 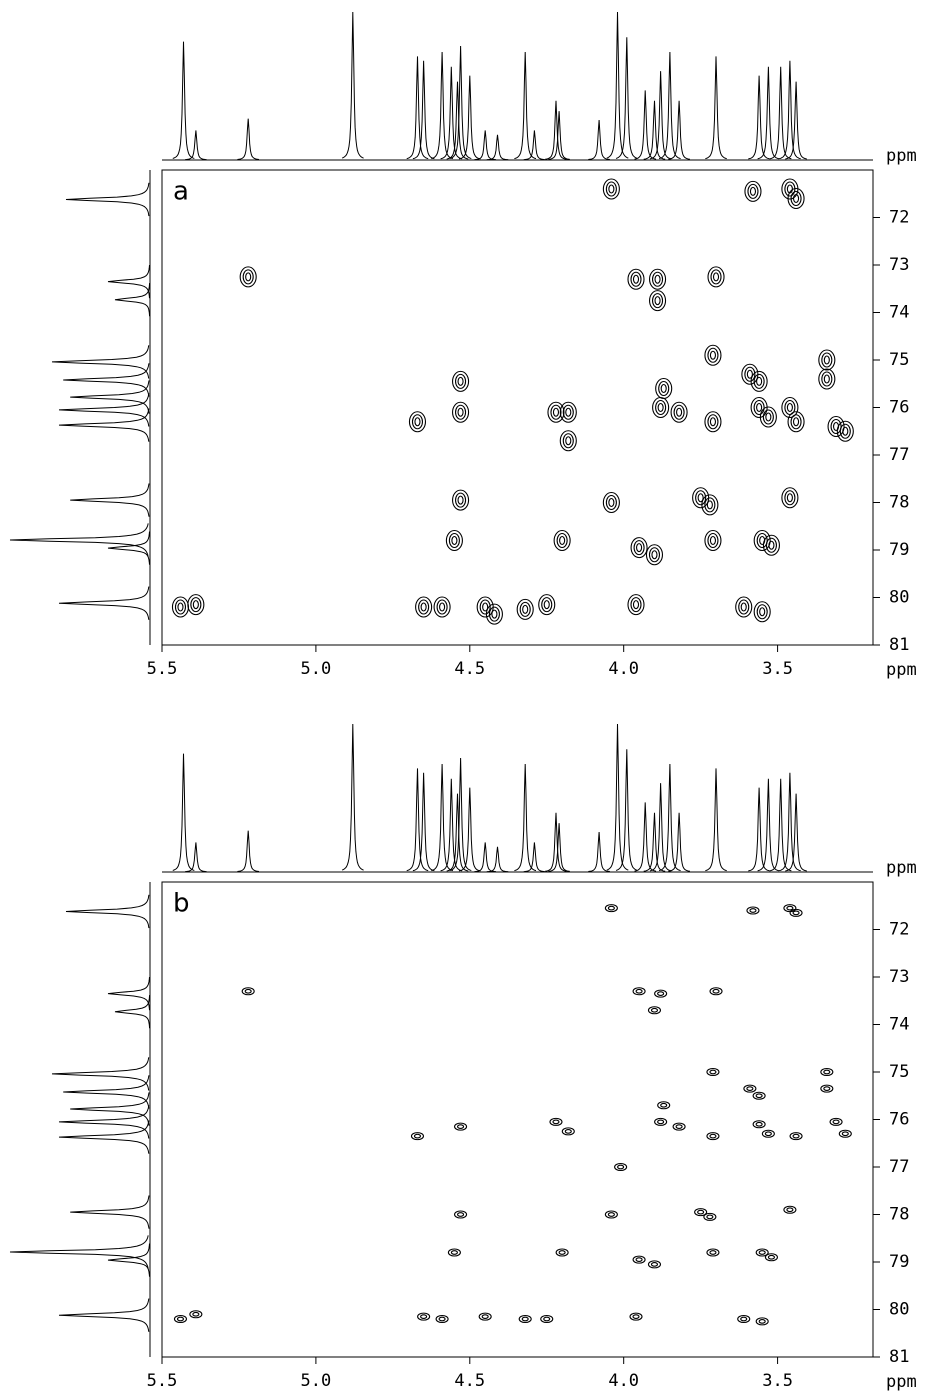 I want to click on x-tick-label: 5.0, so click(x=316, y=669).